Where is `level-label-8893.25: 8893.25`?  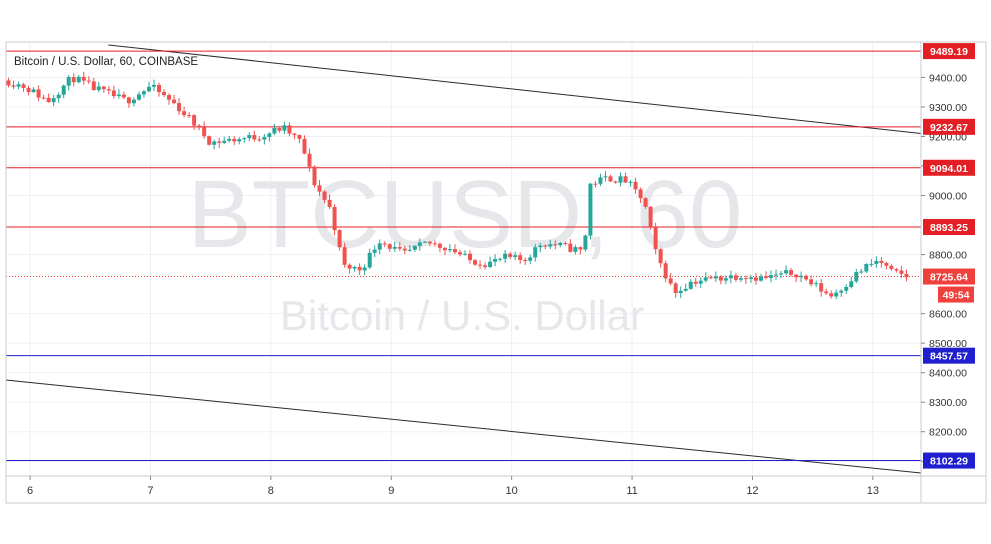
level-label-8893.25: 8893.25 is located at coordinates (949, 228).